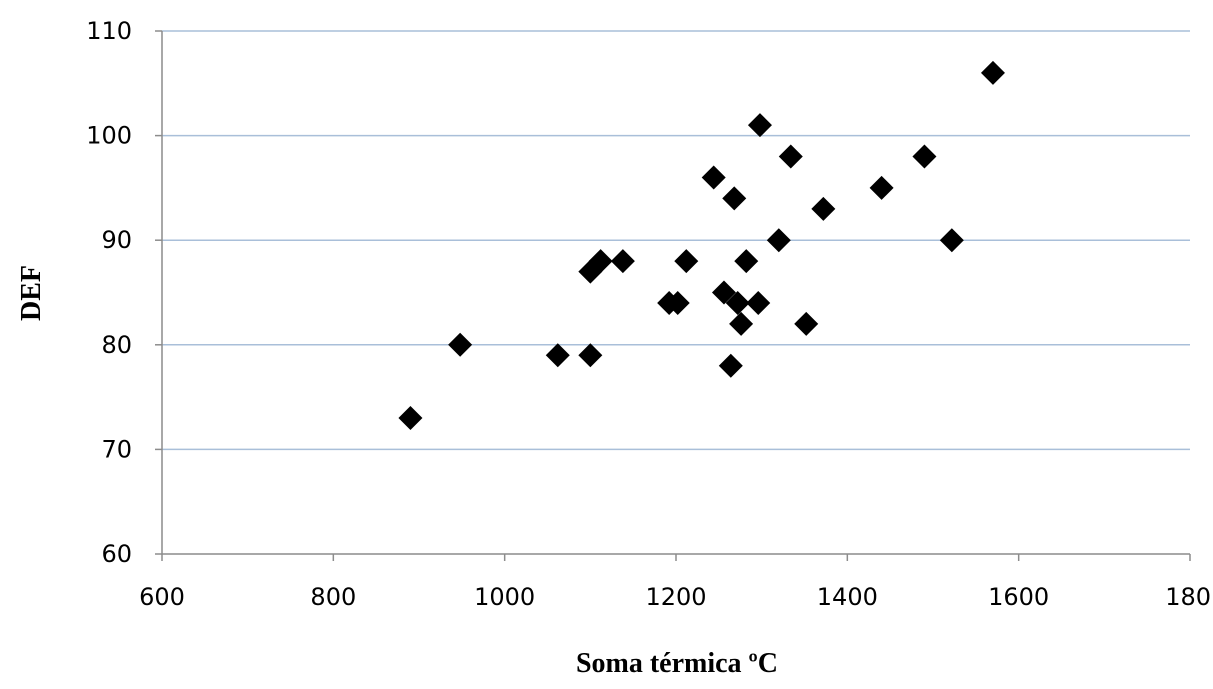  I want to click on x-tick-label: 1400, so click(847, 597).